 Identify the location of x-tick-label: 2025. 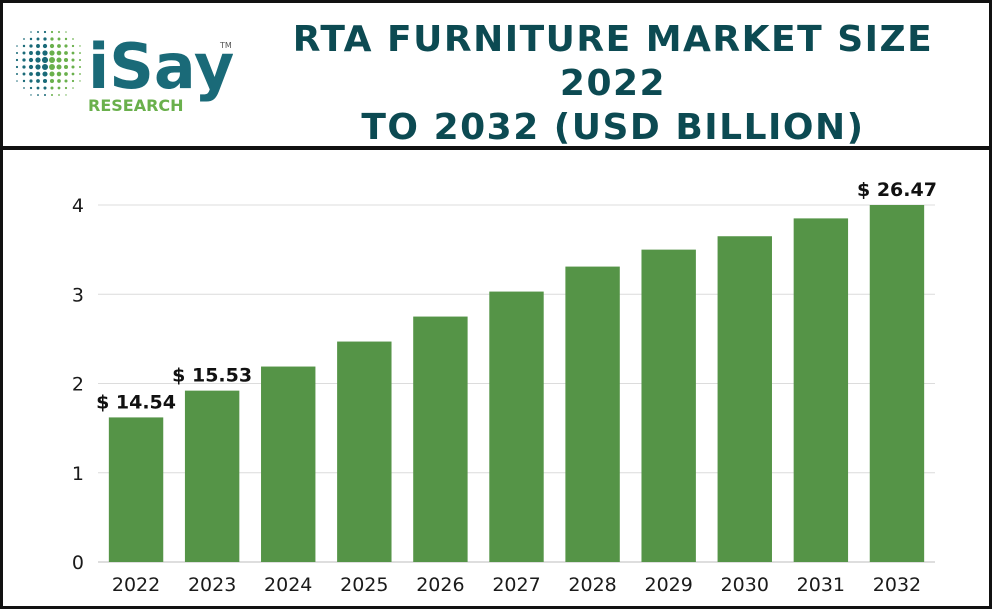
(364, 585).